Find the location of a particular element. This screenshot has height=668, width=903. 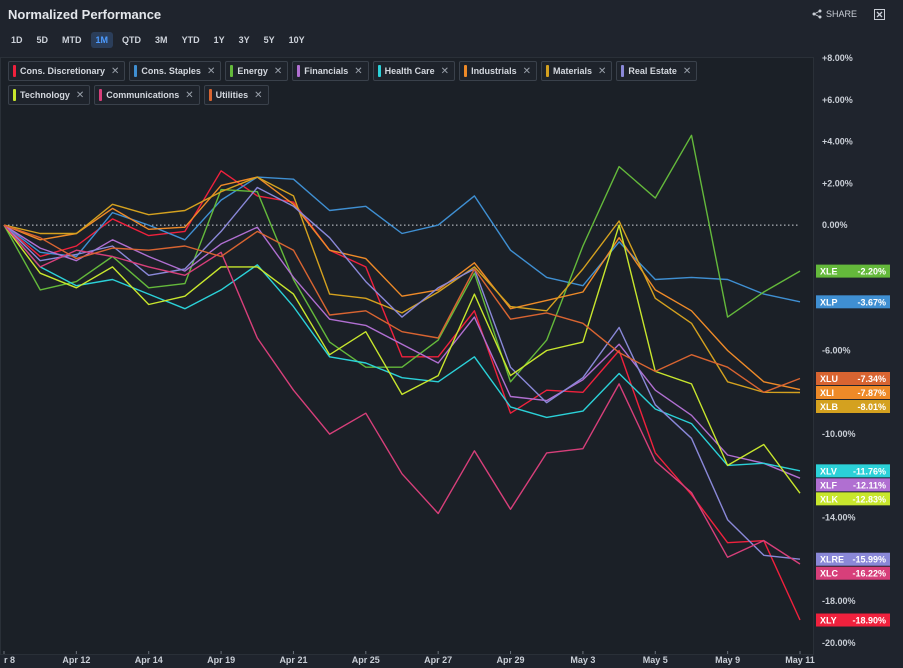

legend-label: Technology is located at coordinates (45, 95).